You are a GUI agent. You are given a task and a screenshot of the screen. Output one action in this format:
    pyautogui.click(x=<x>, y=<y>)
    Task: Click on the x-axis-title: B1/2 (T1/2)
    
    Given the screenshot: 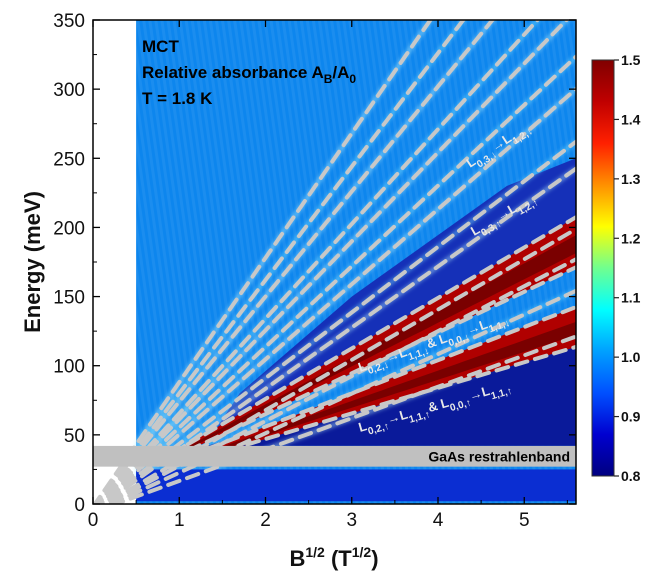 What is the action you would take?
    pyautogui.click(x=333, y=557)
    